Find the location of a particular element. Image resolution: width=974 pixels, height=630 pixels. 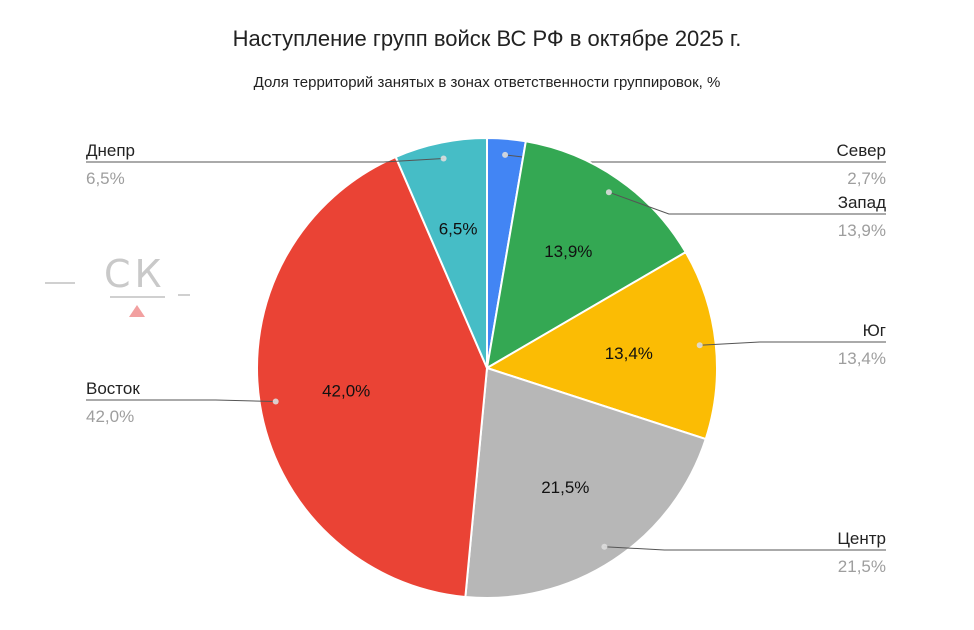

legend-label-5: Днепр is located at coordinates (110, 150).